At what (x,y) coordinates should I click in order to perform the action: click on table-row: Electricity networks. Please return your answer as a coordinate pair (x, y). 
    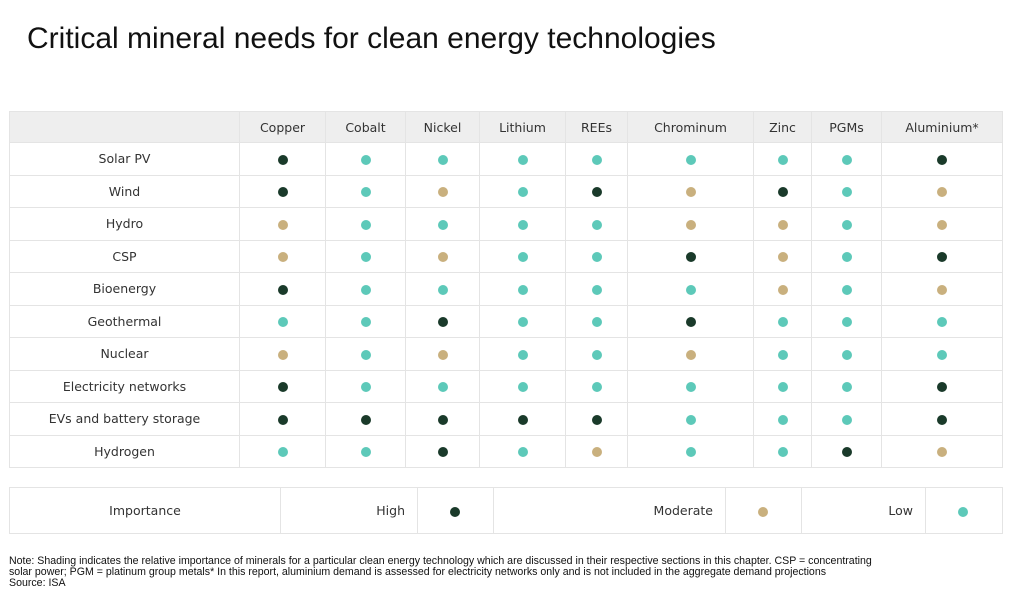
    Looking at the image, I should click on (506, 386).